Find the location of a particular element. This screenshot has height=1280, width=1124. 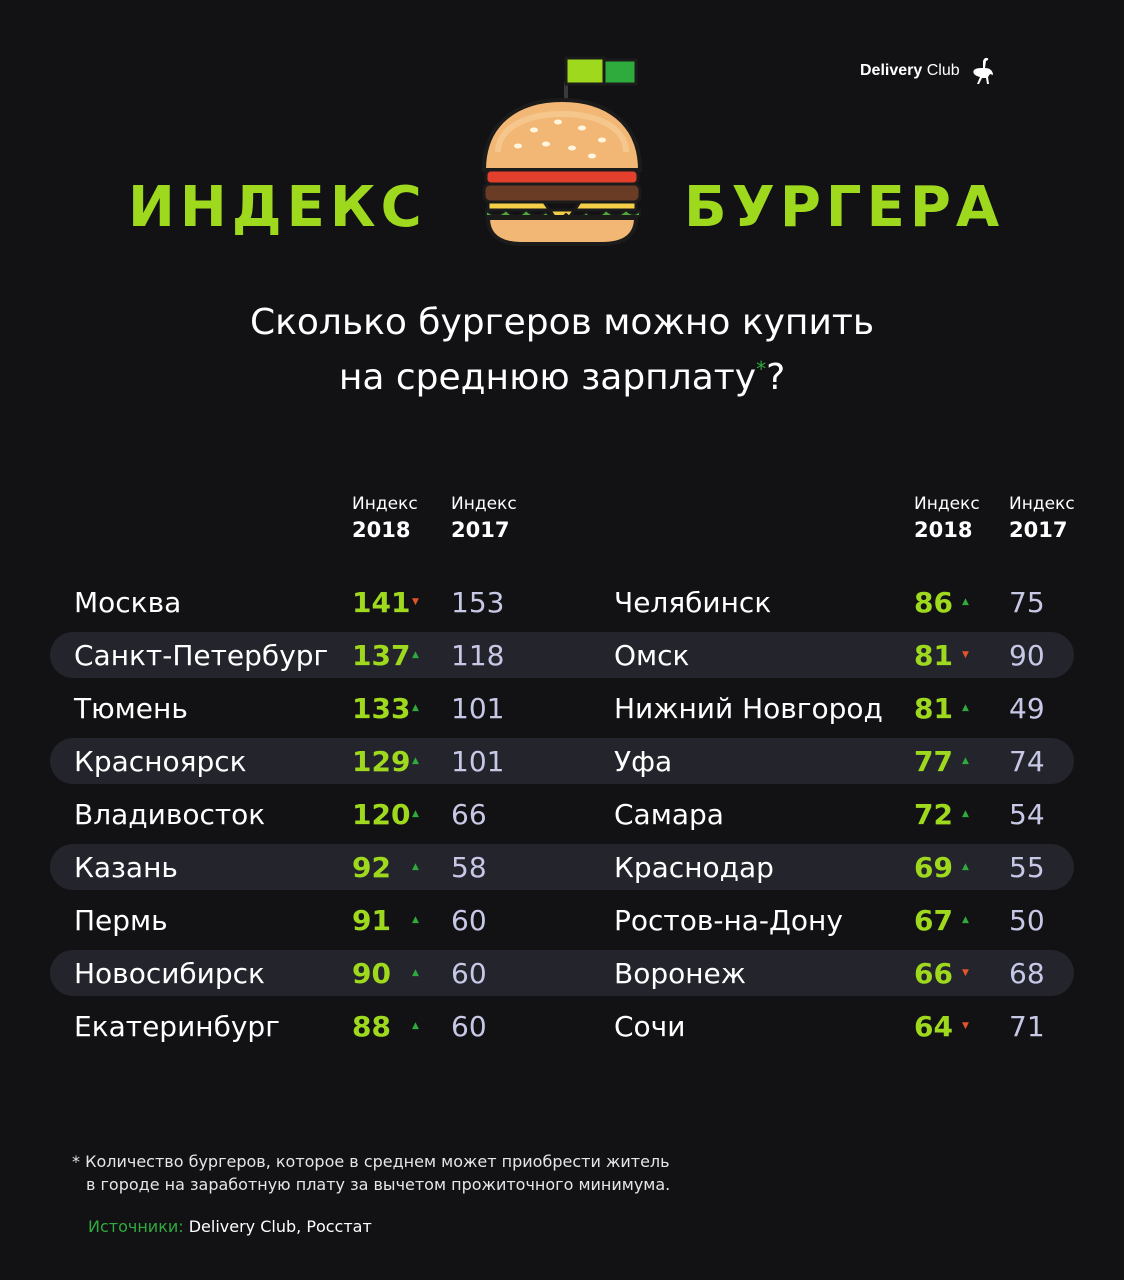

index-2018-value: 92 is located at coordinates (371, 867).